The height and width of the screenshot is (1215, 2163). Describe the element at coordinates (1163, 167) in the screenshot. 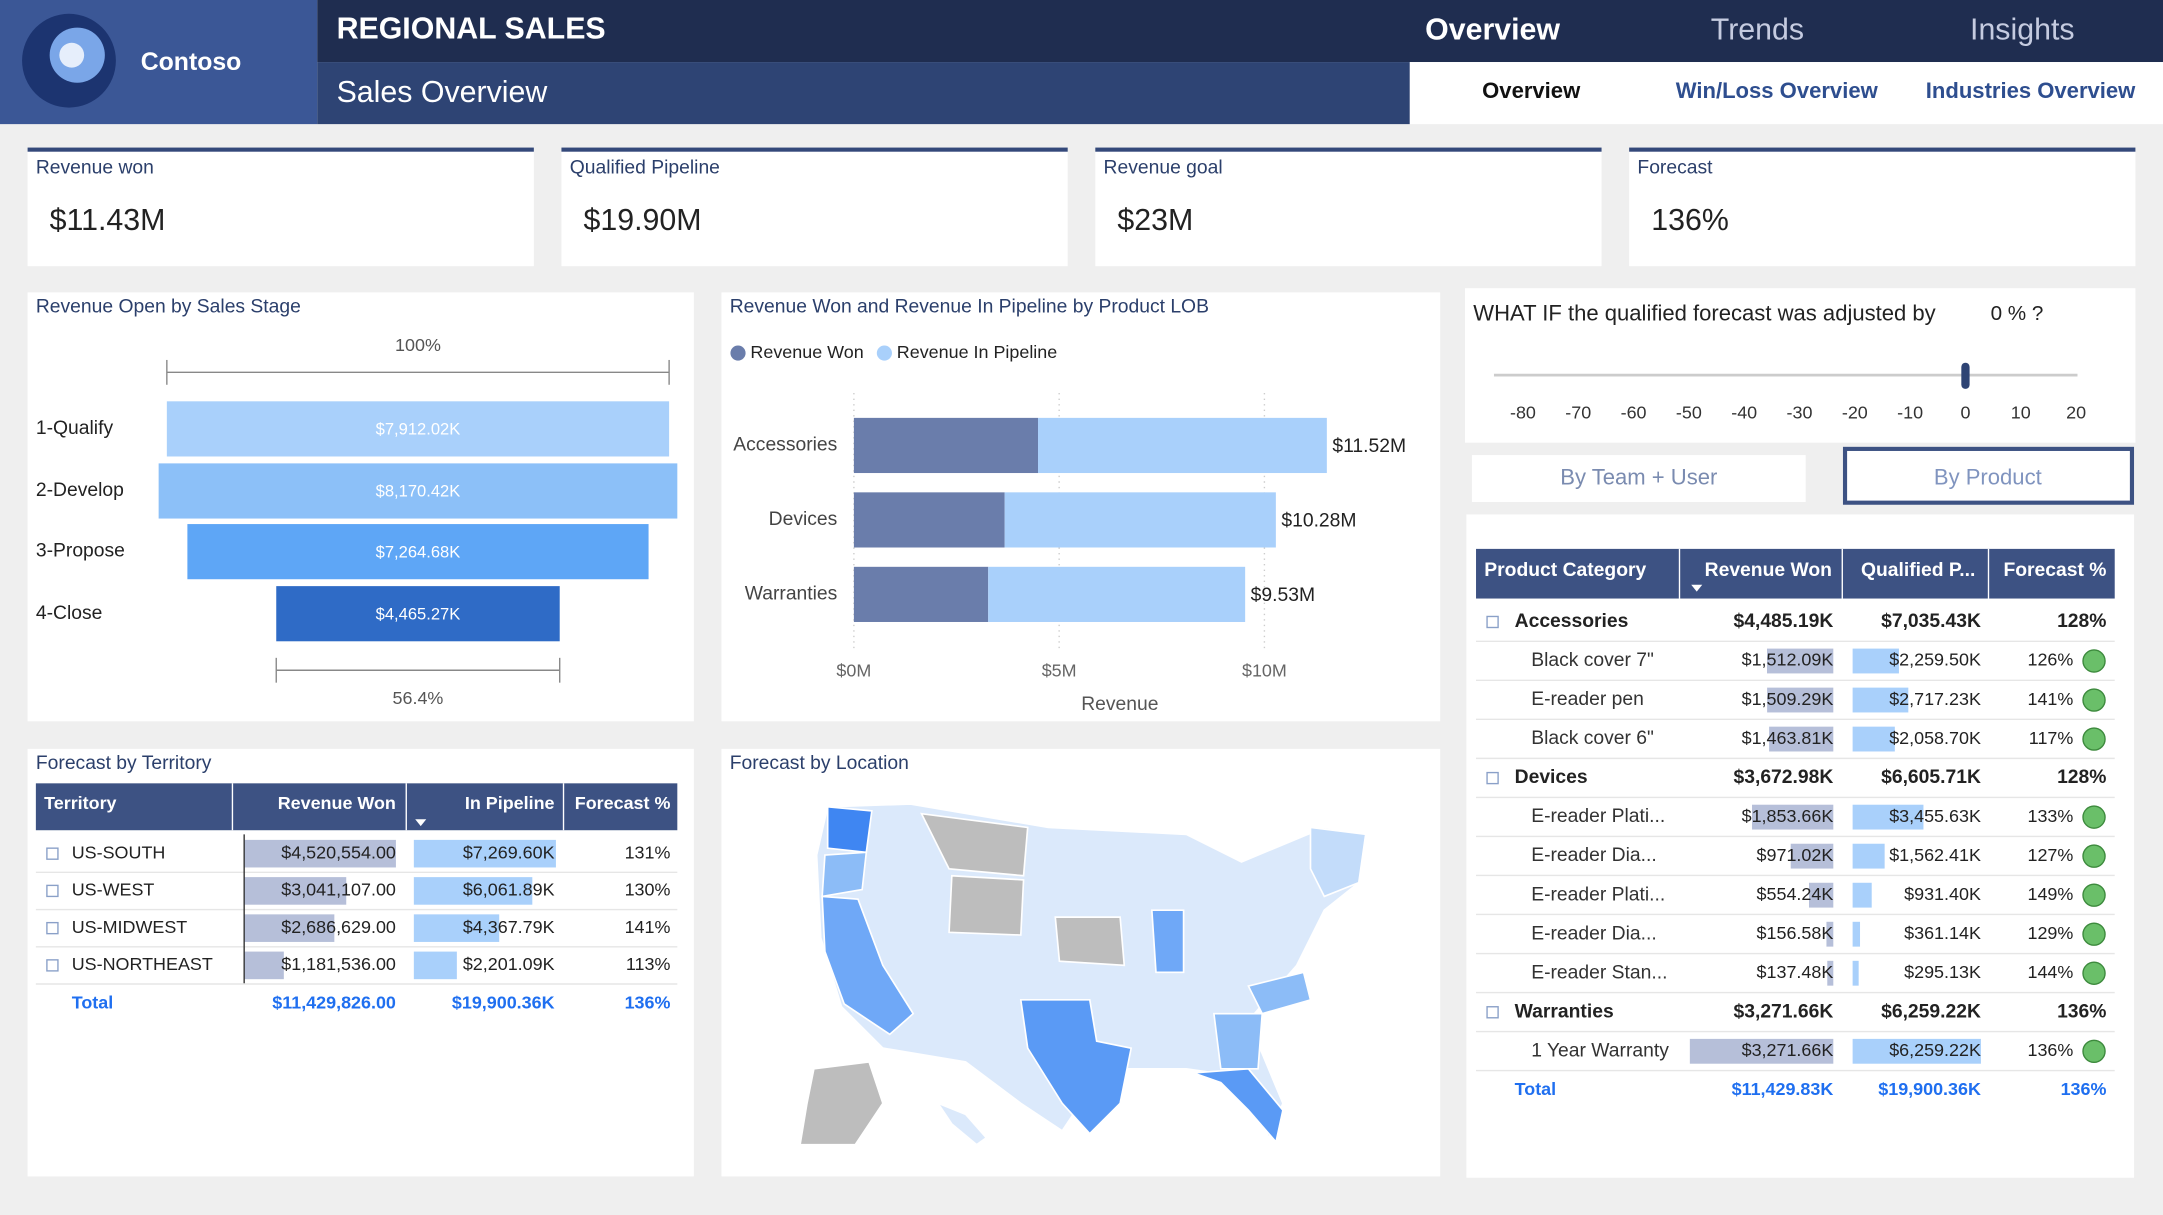

I see `kpi-label: Revenue goal` at that location.